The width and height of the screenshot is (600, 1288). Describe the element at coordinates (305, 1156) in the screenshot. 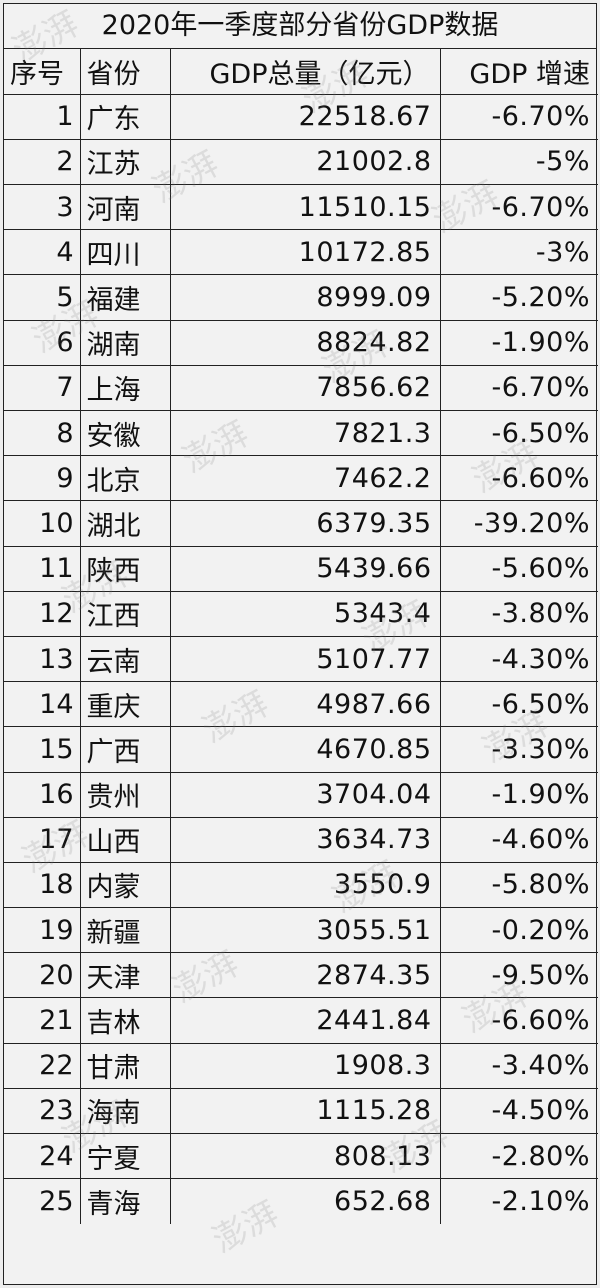

I see `cell-gdp: 808.13` at that location.